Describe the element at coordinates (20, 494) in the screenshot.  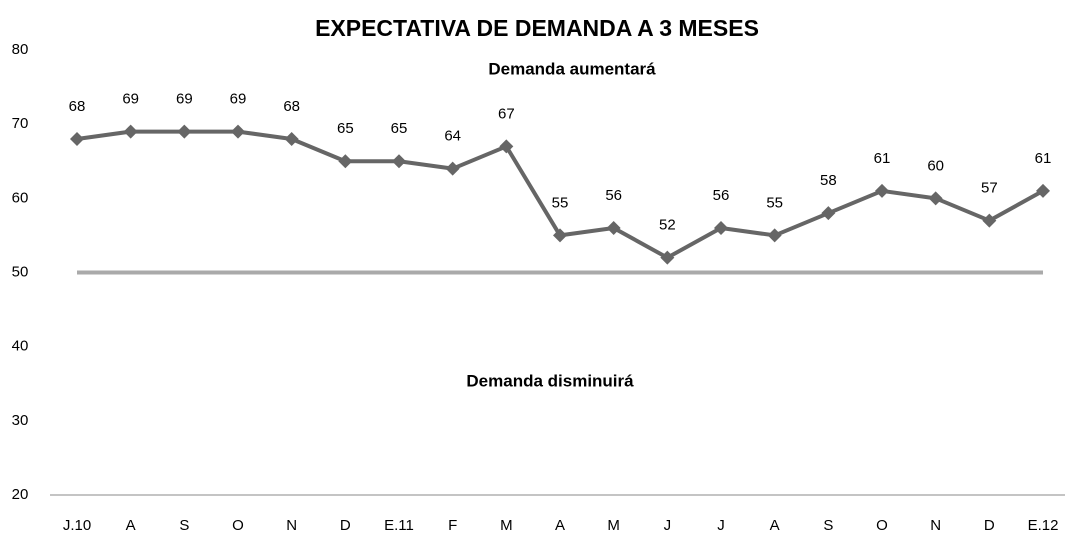
I see `y-tick-label: 20` at that location.